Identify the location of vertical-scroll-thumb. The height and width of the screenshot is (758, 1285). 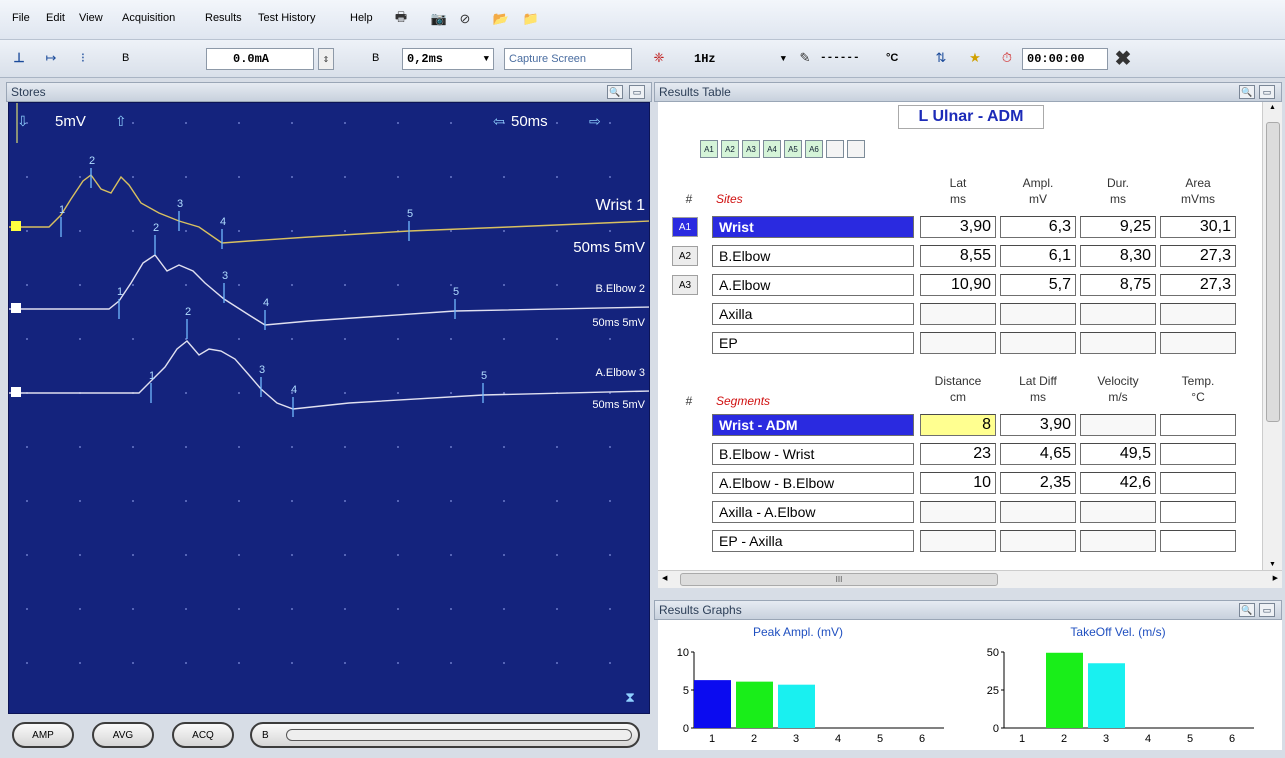
(1273, 272).